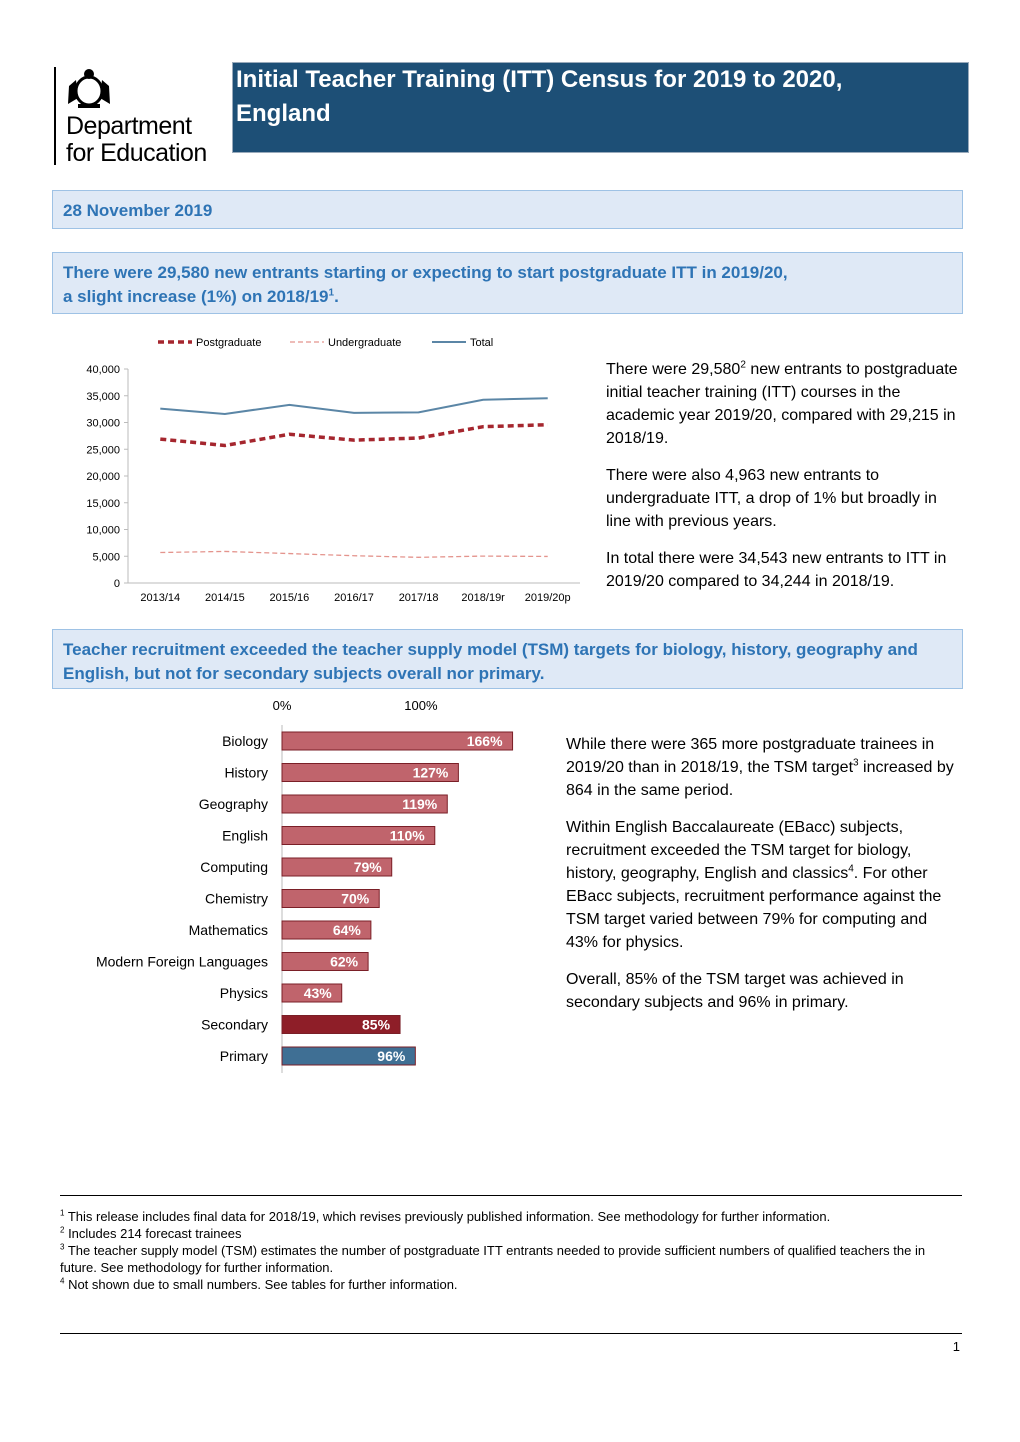 The height and width of the screenshot is (1442, 1020). Describe the element at coordinates (851, 869) in the screenshot. I see `footnote-ref: 4` at that location.